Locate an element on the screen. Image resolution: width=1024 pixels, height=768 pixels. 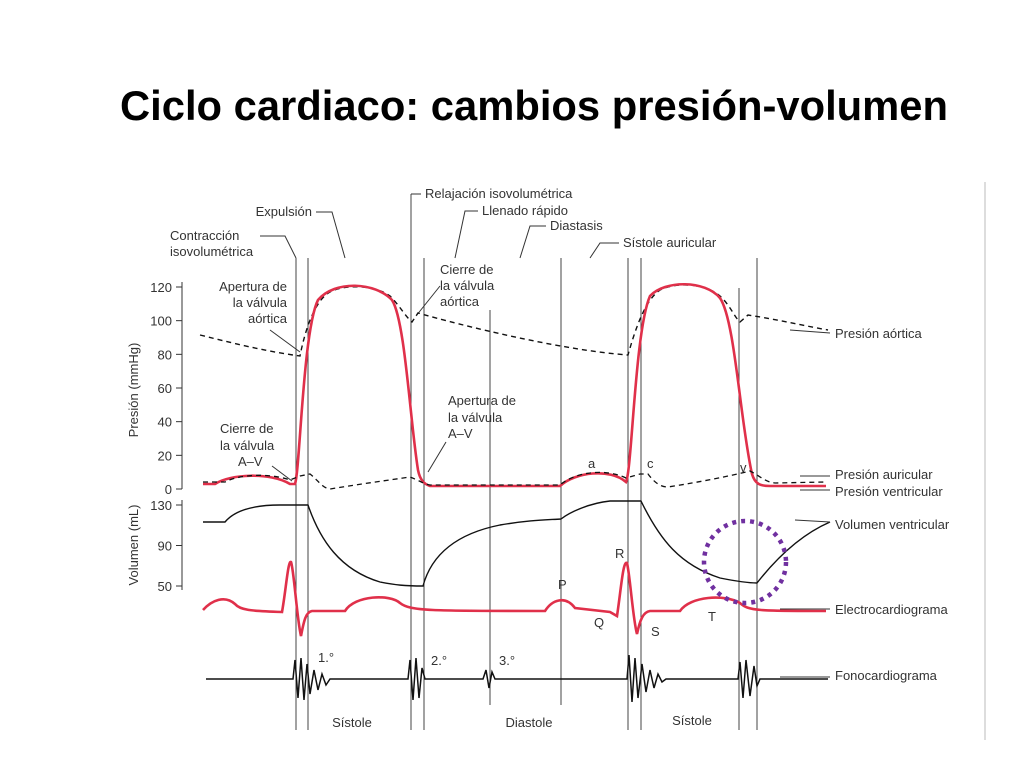
trace-label: Fonocardiograma is located at coordinates (886, 675).